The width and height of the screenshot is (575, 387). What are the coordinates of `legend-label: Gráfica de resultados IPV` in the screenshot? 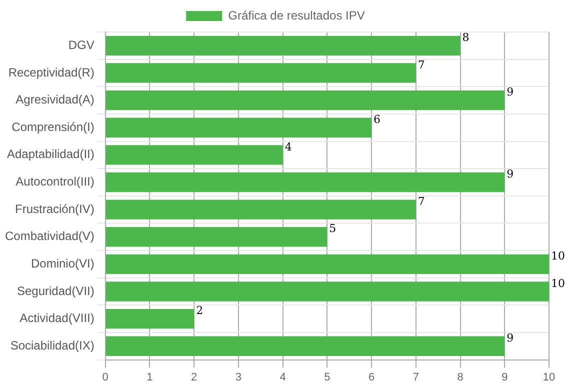 It's located at (296, 15).